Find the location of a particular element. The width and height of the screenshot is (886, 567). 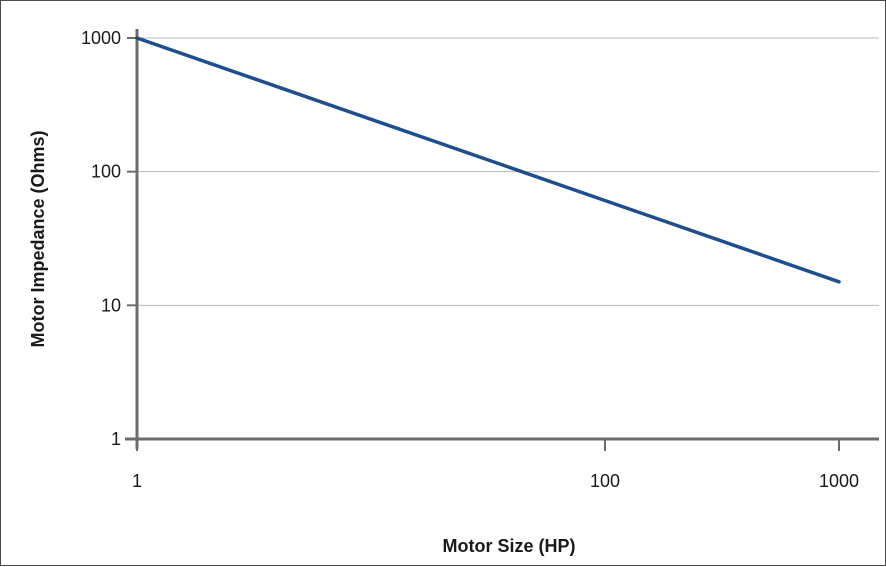

x-tick-label: 1000 is located at coordinates (839, 481).